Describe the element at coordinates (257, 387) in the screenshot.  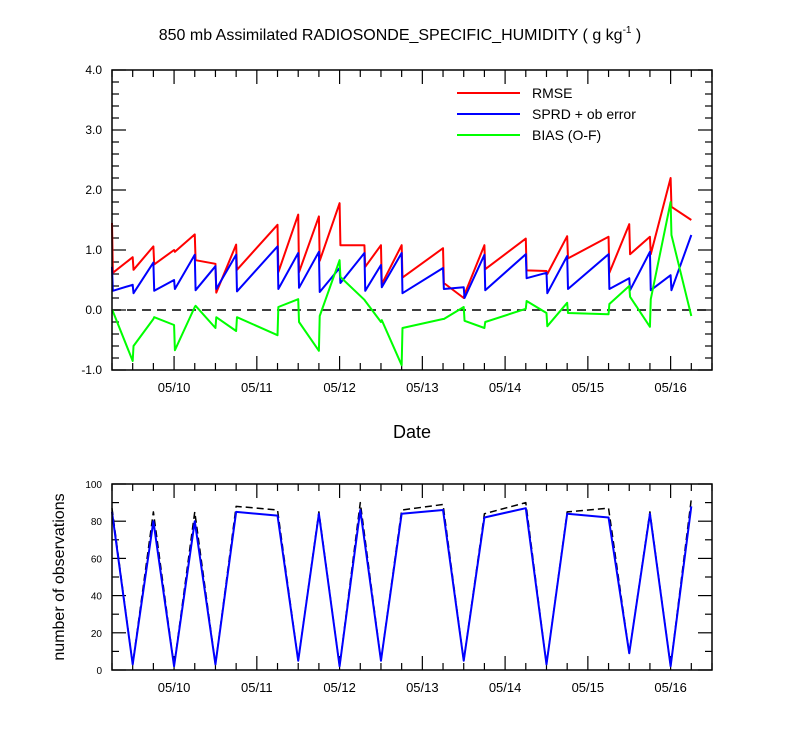
I see `top-x-tick-label: 05/11` at that location.